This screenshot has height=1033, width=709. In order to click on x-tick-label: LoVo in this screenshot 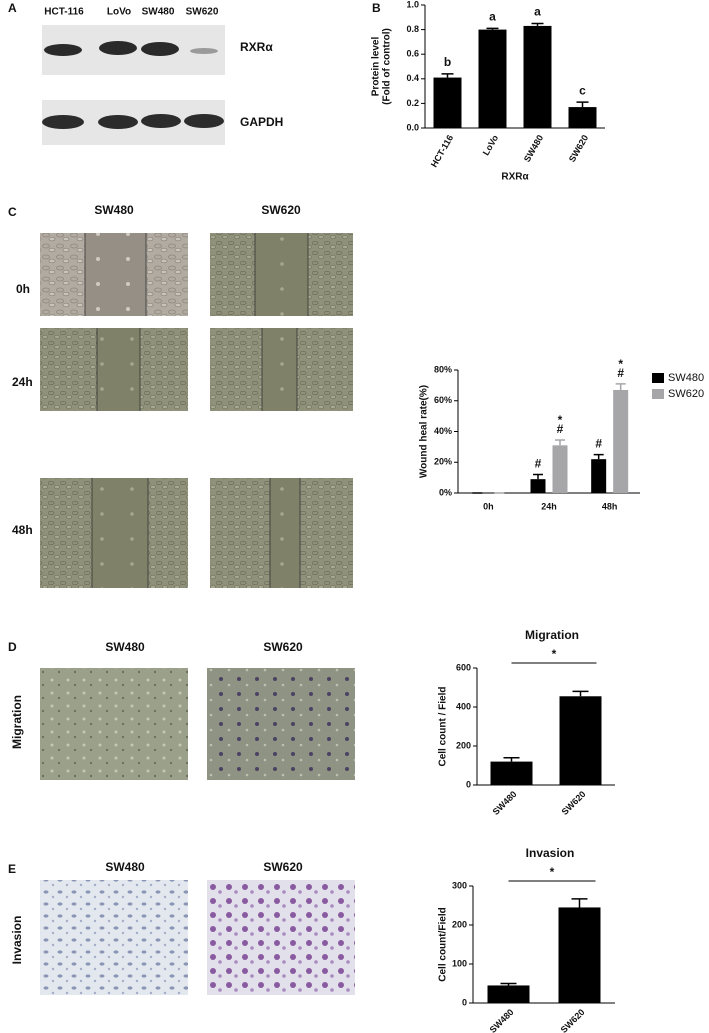, I will do `click(491, 145)`.